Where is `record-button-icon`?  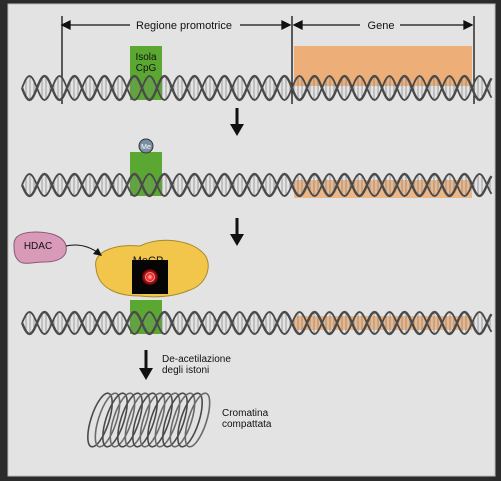
record-button-icon is located at coordinates (150, 277).